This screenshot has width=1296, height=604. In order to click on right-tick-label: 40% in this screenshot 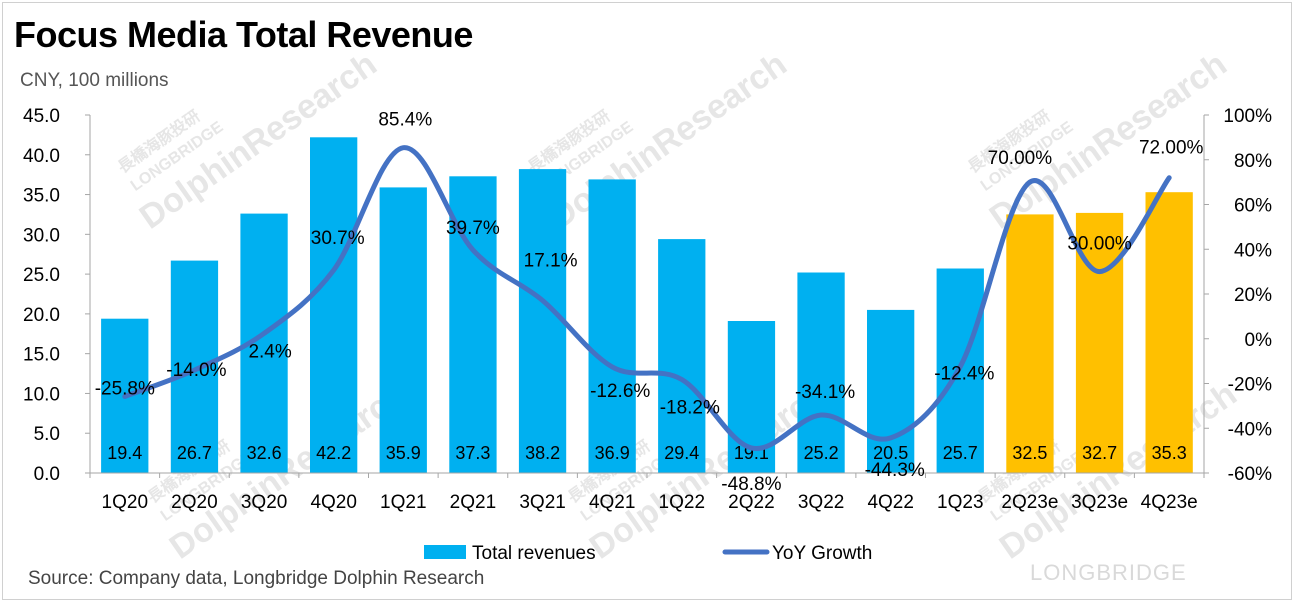, I will do `click(1253, 250)`.